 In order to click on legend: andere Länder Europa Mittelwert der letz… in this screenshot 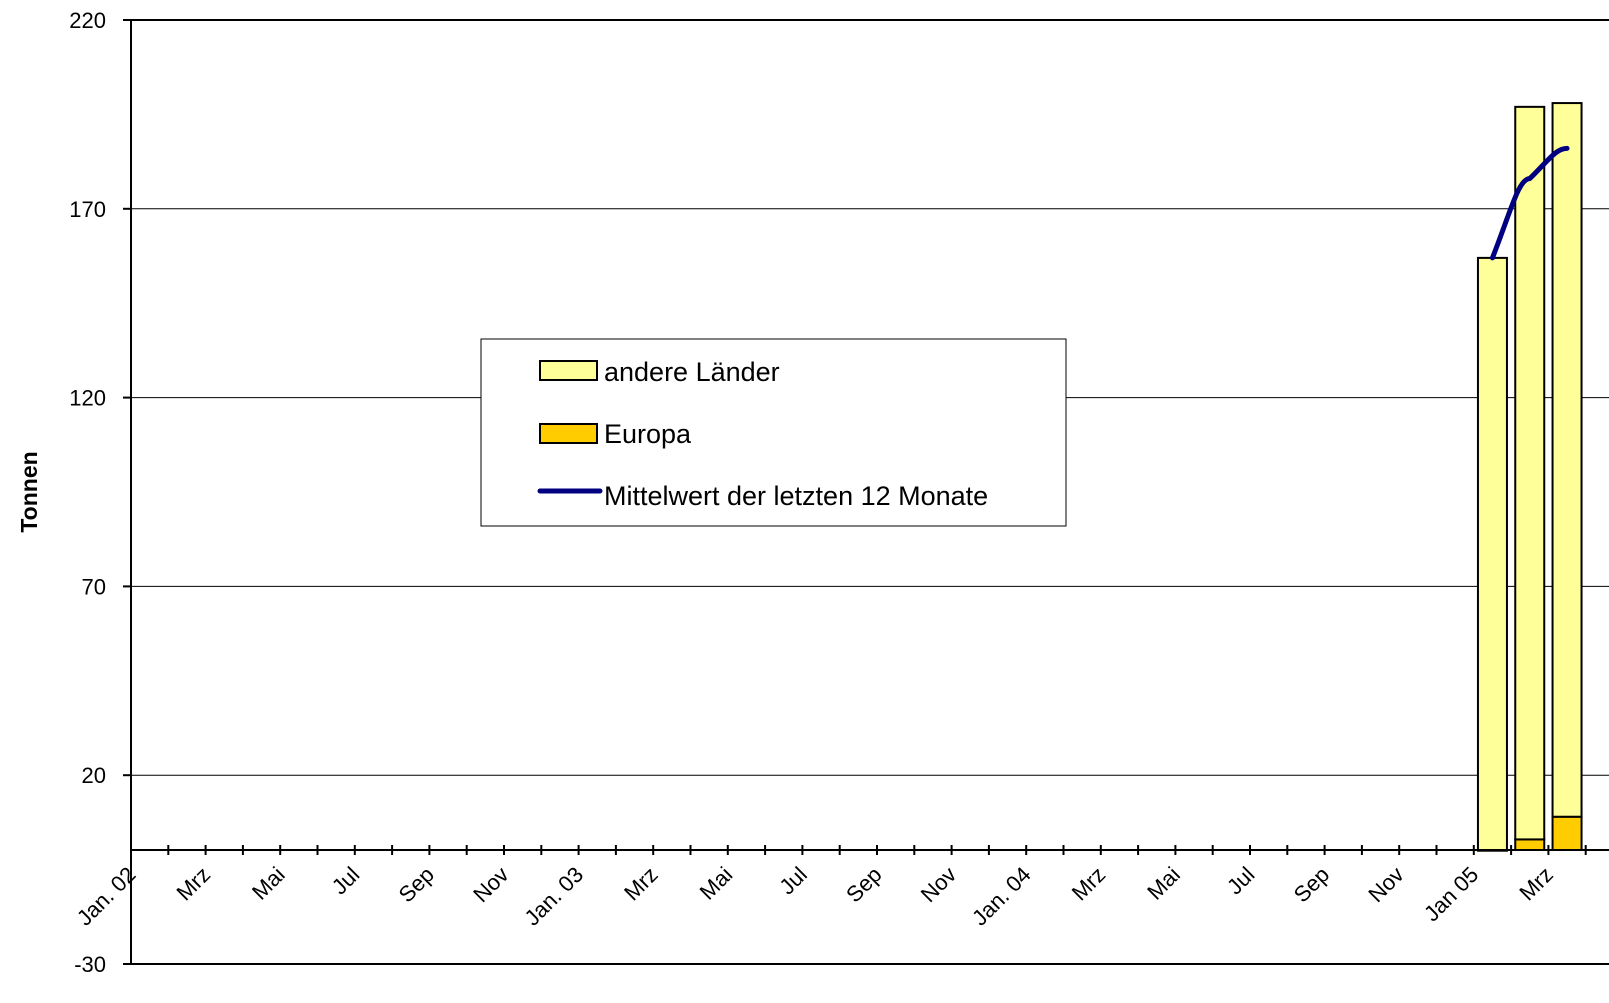, I will do `click(773, 432)`.